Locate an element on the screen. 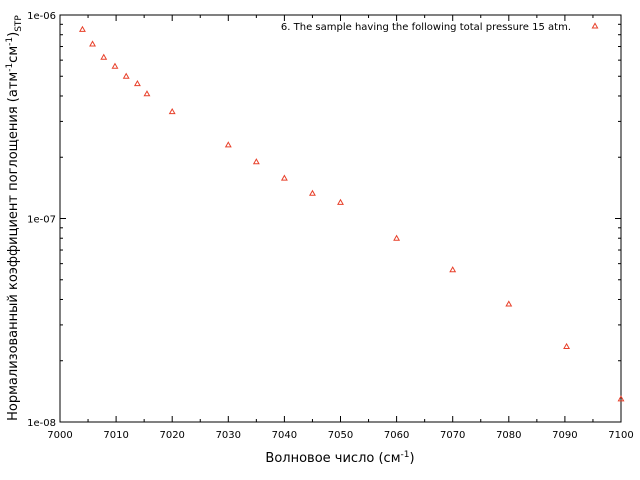 This screenshot has width=640, height=480. x-tick-label: 7090 is located at coordinates (564, 435).